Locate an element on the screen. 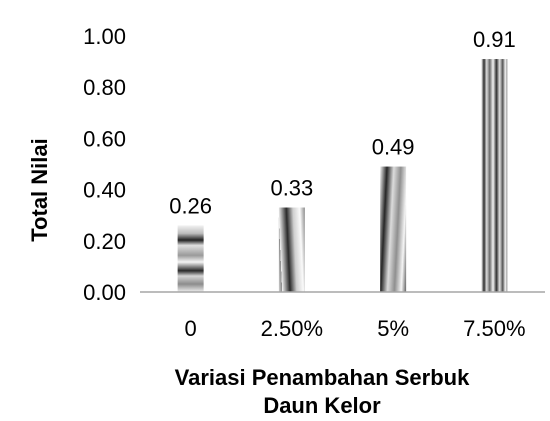 The height and width of the screenshot is (421, 550). x-tick-label: 0 is located at coordinates (191, 328).